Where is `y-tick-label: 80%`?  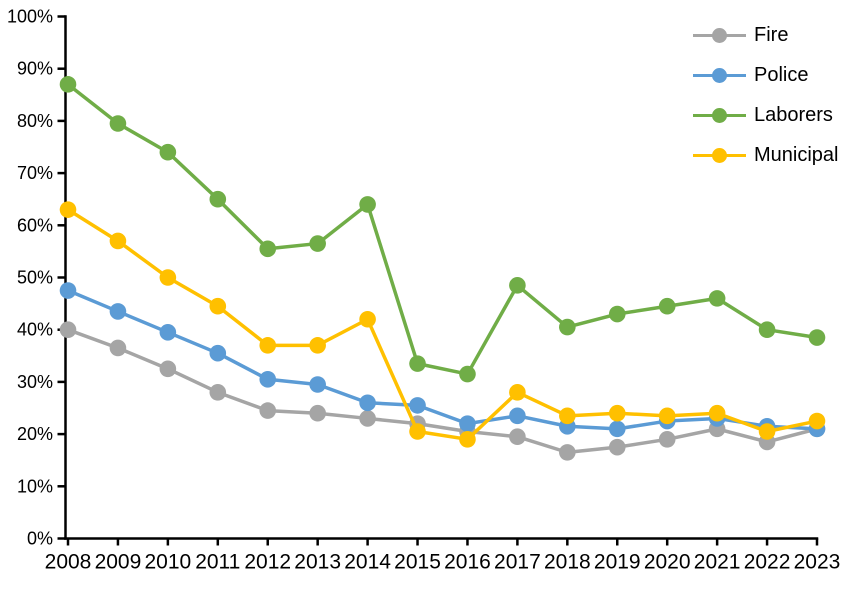 y-tick-label: 80% is located at coordinates (35, 121).